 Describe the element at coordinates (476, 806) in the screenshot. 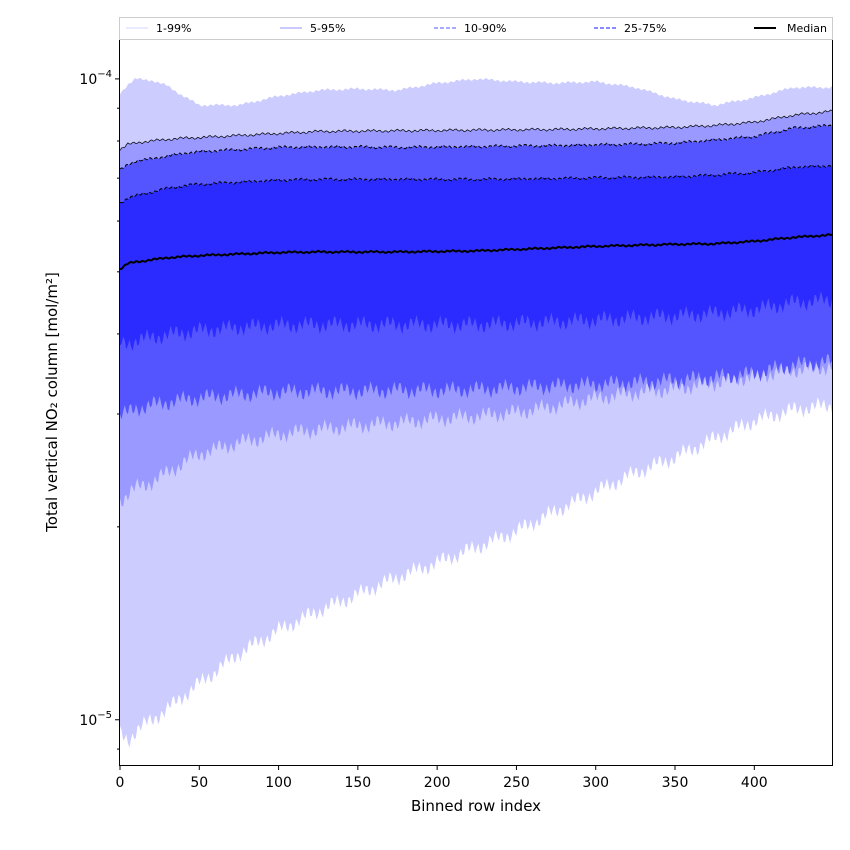

I see `x-axis-title: Binned row index` at that location.